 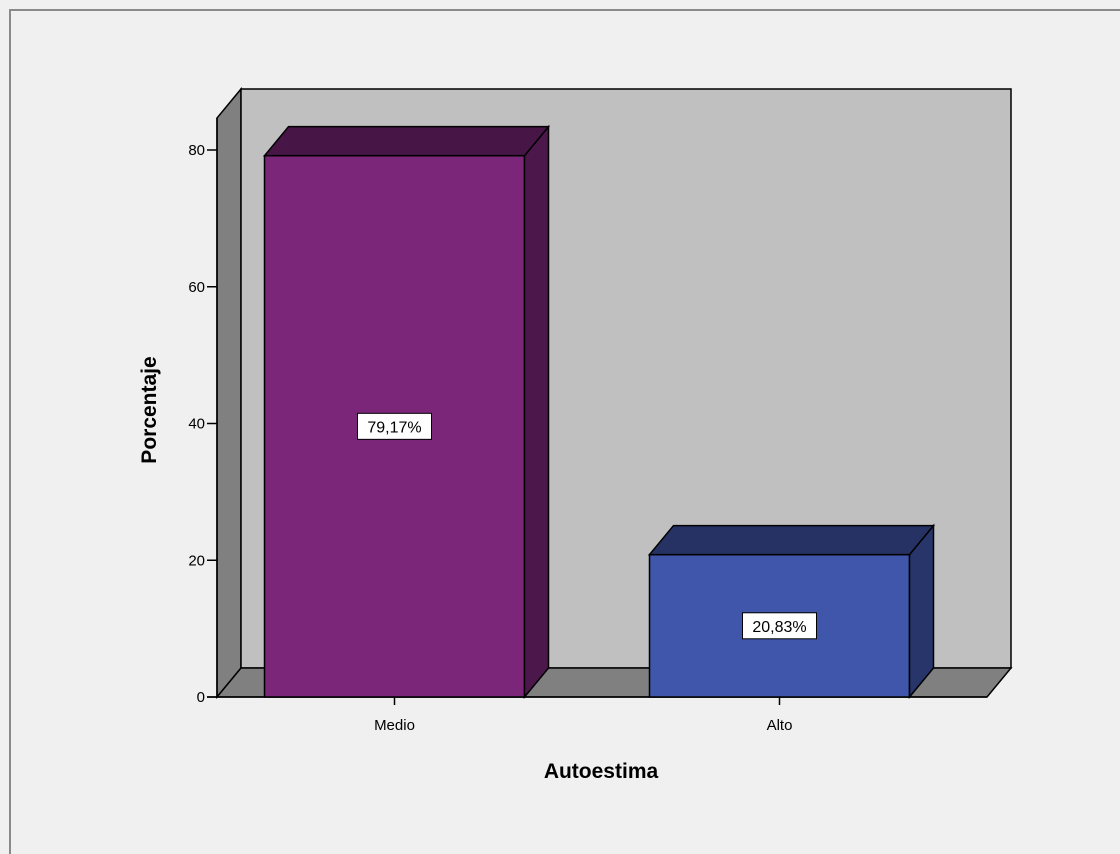 What do you see at coordinates (196, 424) in the screenshot?
I see `y-tick-label: 40` at bounding box center [196, 424].